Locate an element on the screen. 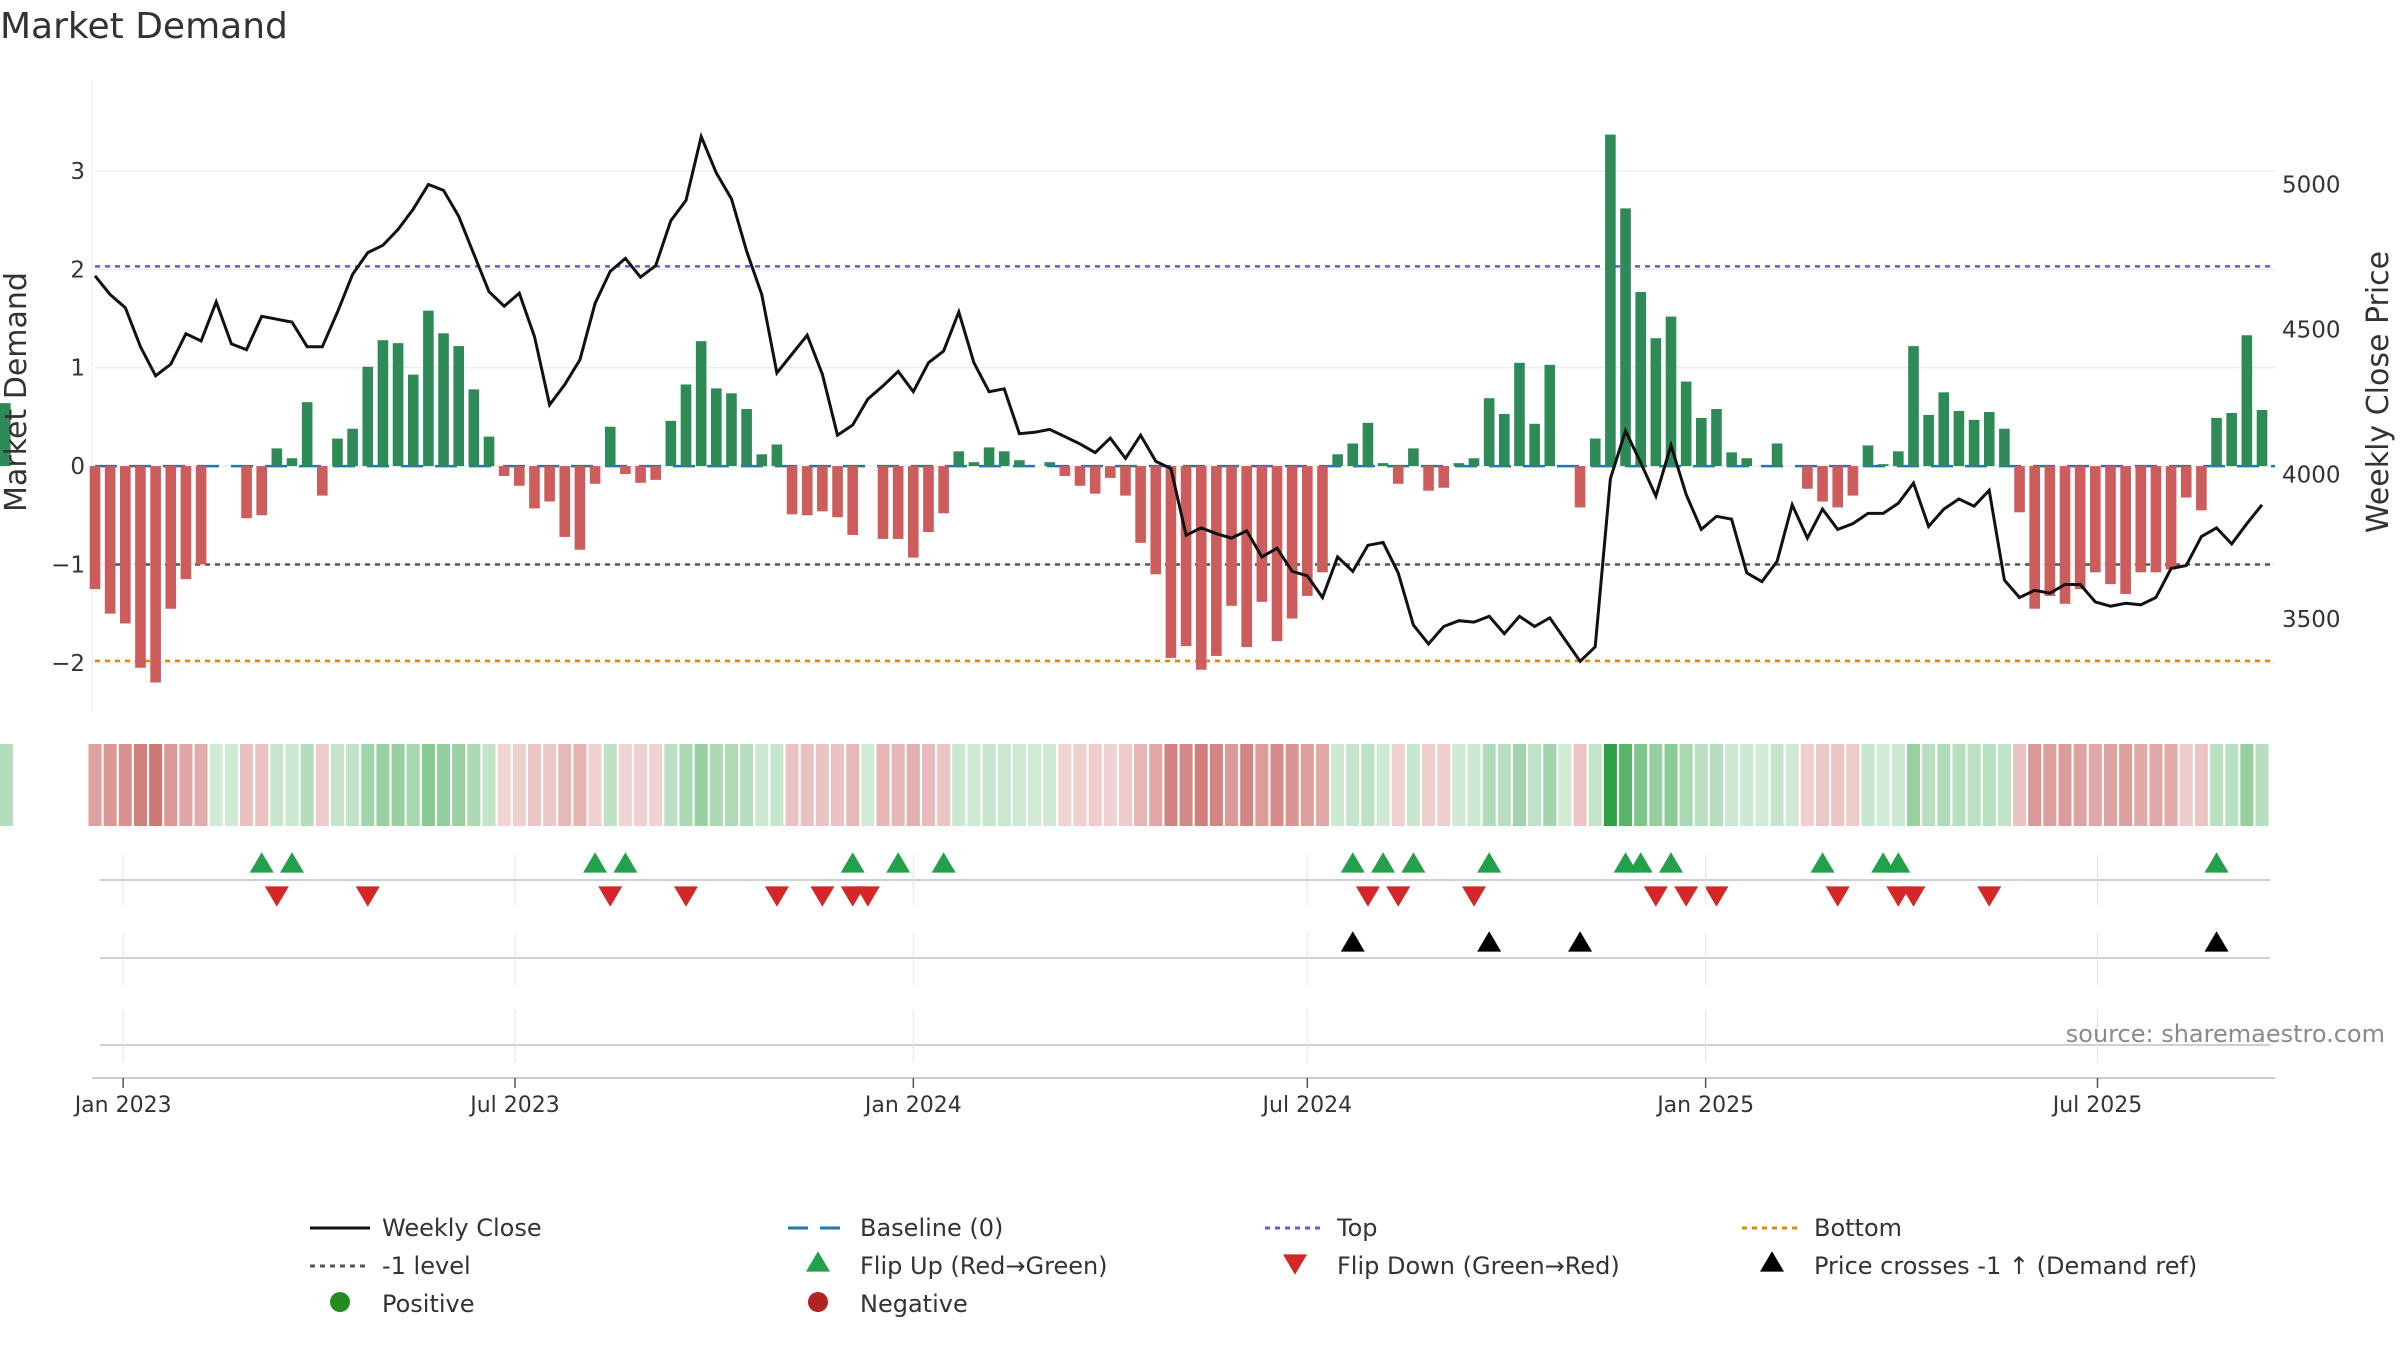 This screenshot has width=2400, height=1350. x-tick-label: Jan 2024 is located at coordinates (912, 1105).